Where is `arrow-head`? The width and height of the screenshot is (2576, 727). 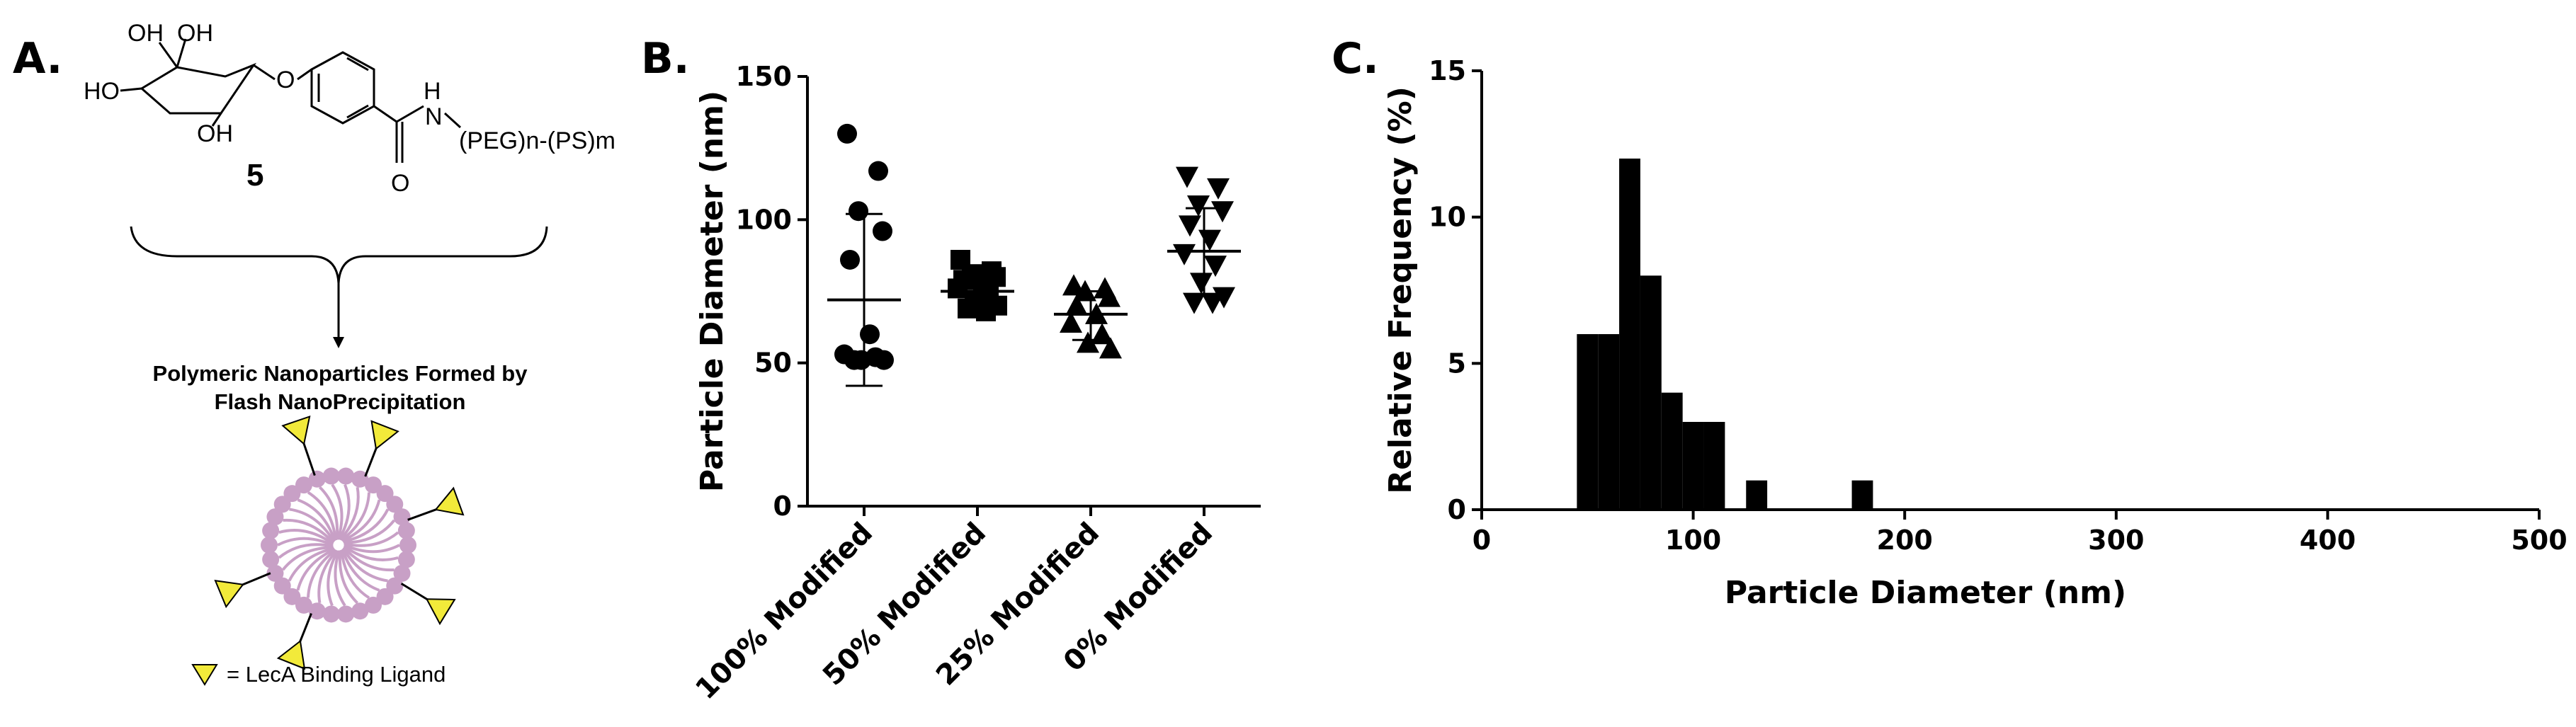 arrow-head is located at coordinates (338, 342).